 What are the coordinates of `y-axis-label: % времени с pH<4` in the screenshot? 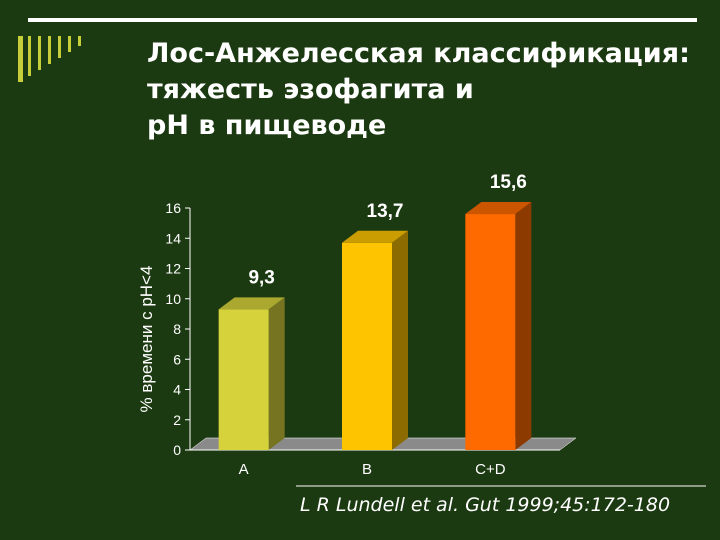 It's located at (146, 339).